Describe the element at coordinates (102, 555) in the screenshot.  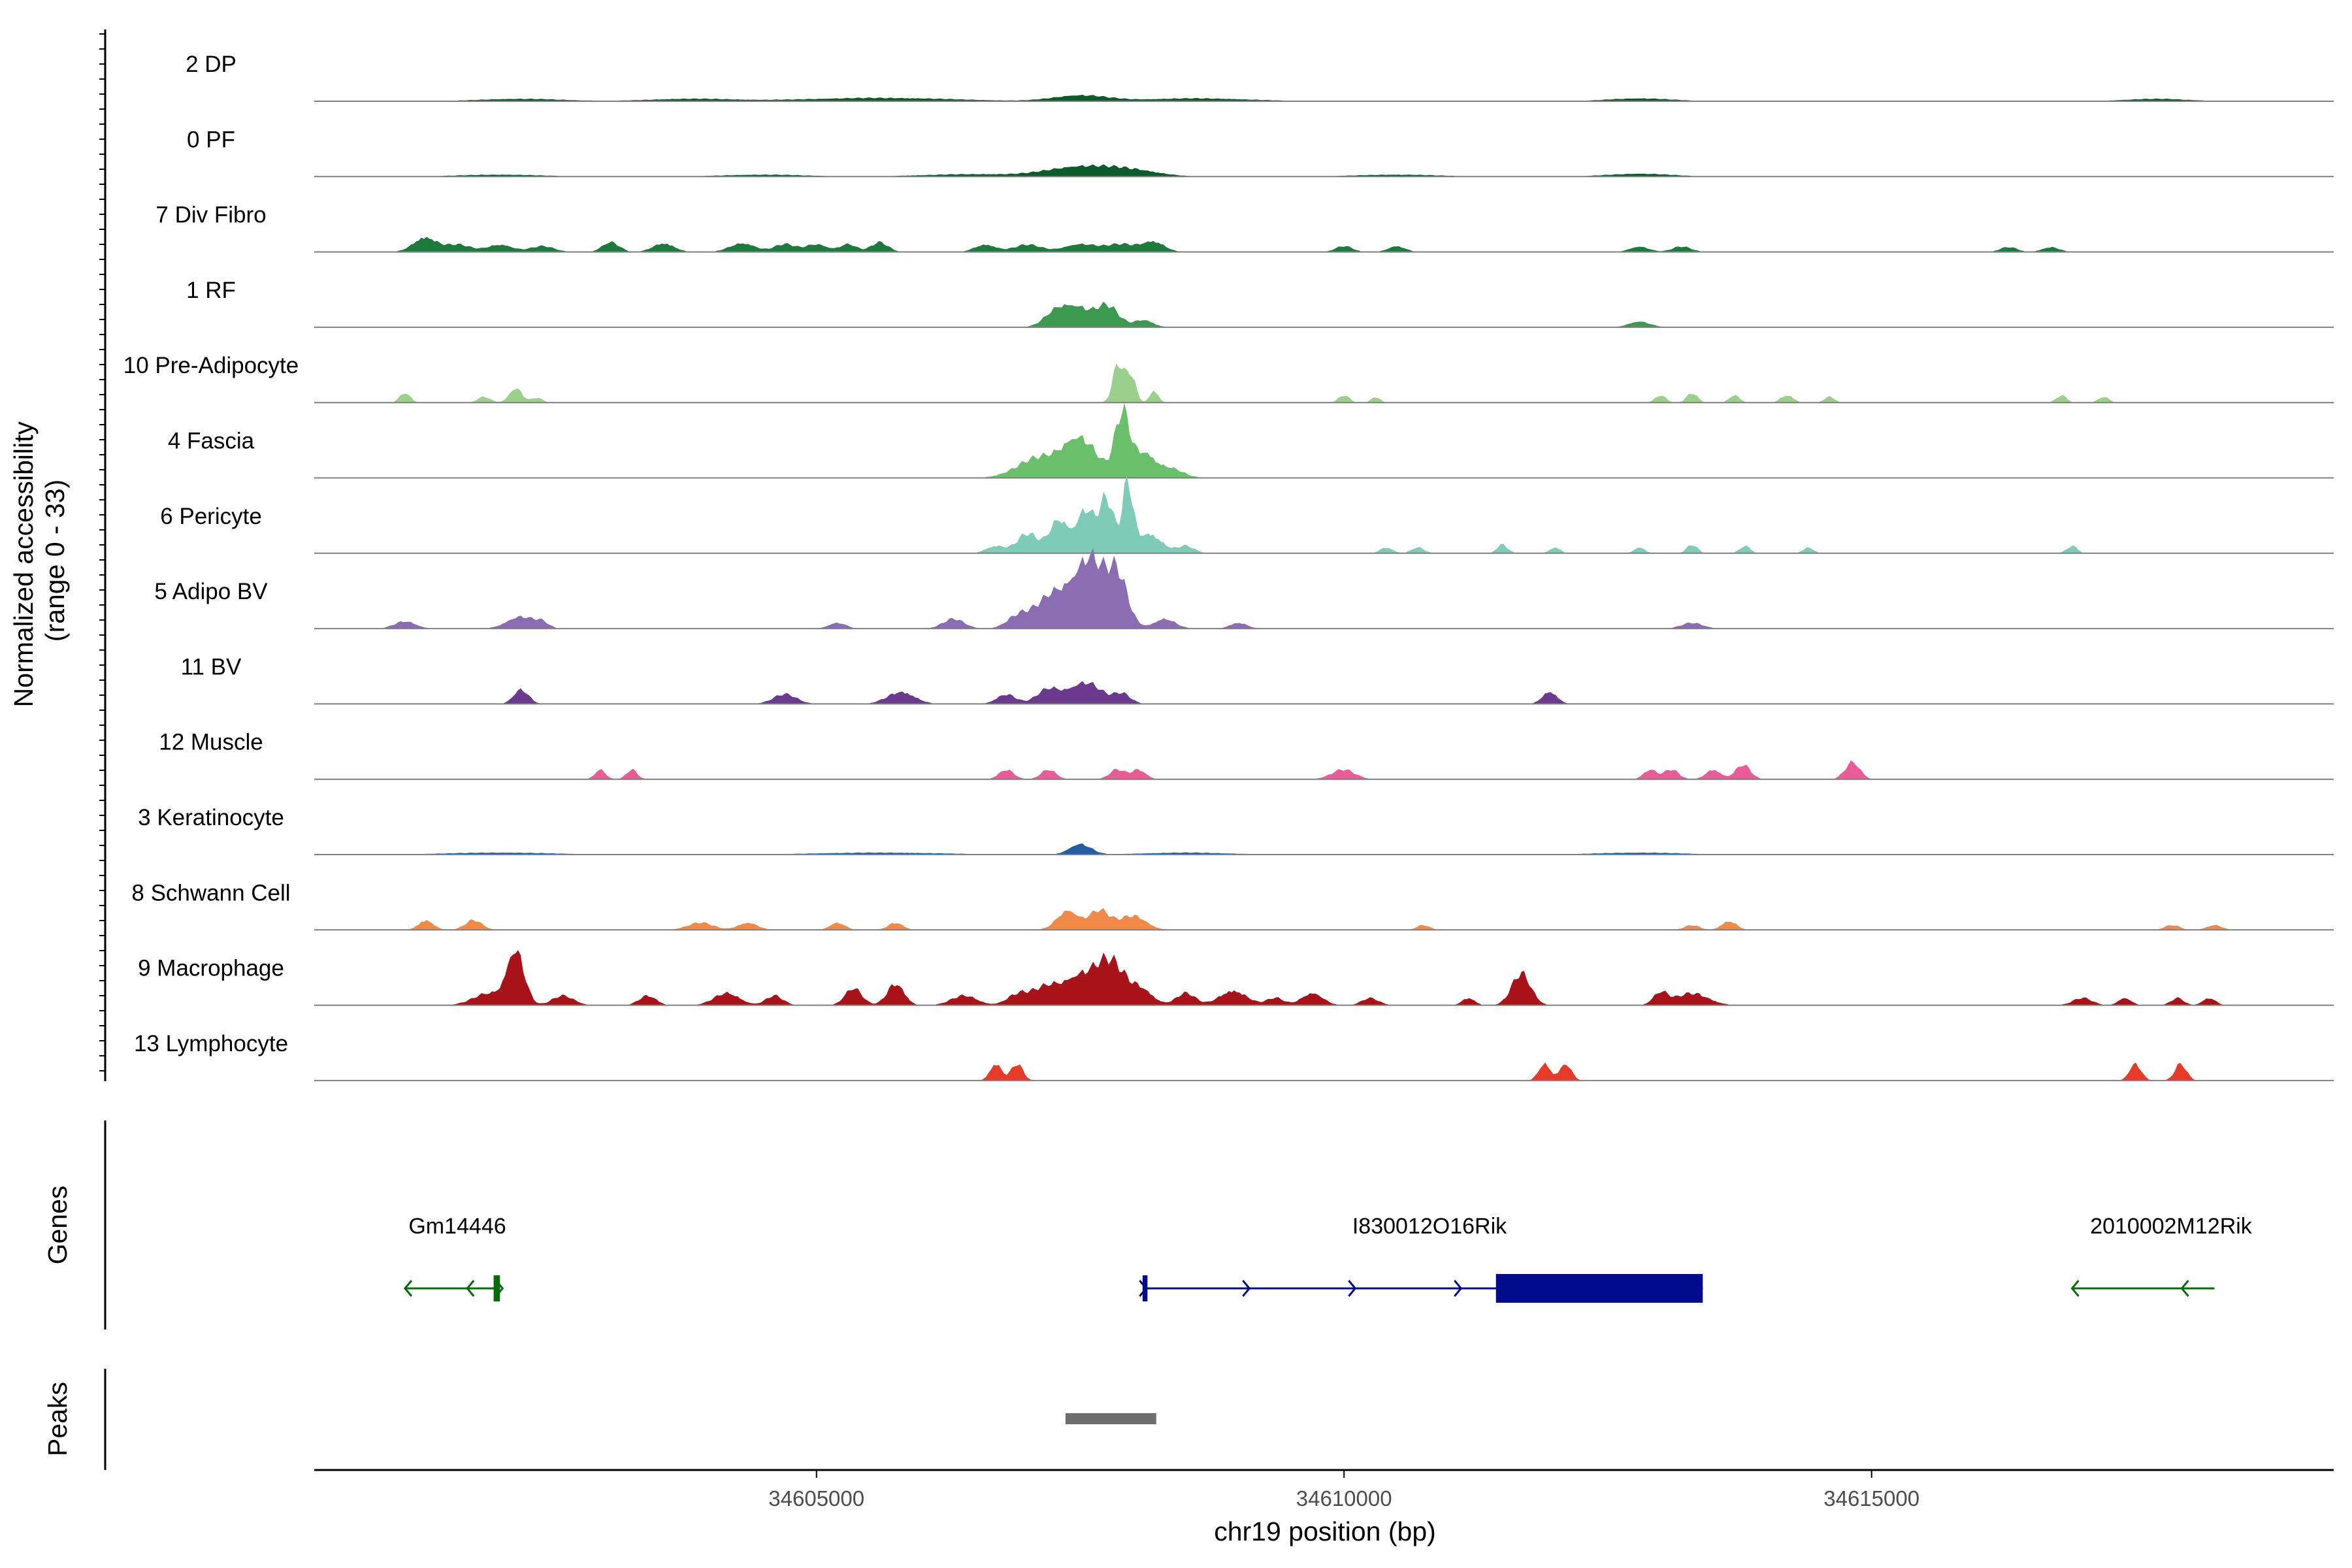
I see `y-axis` at that location.